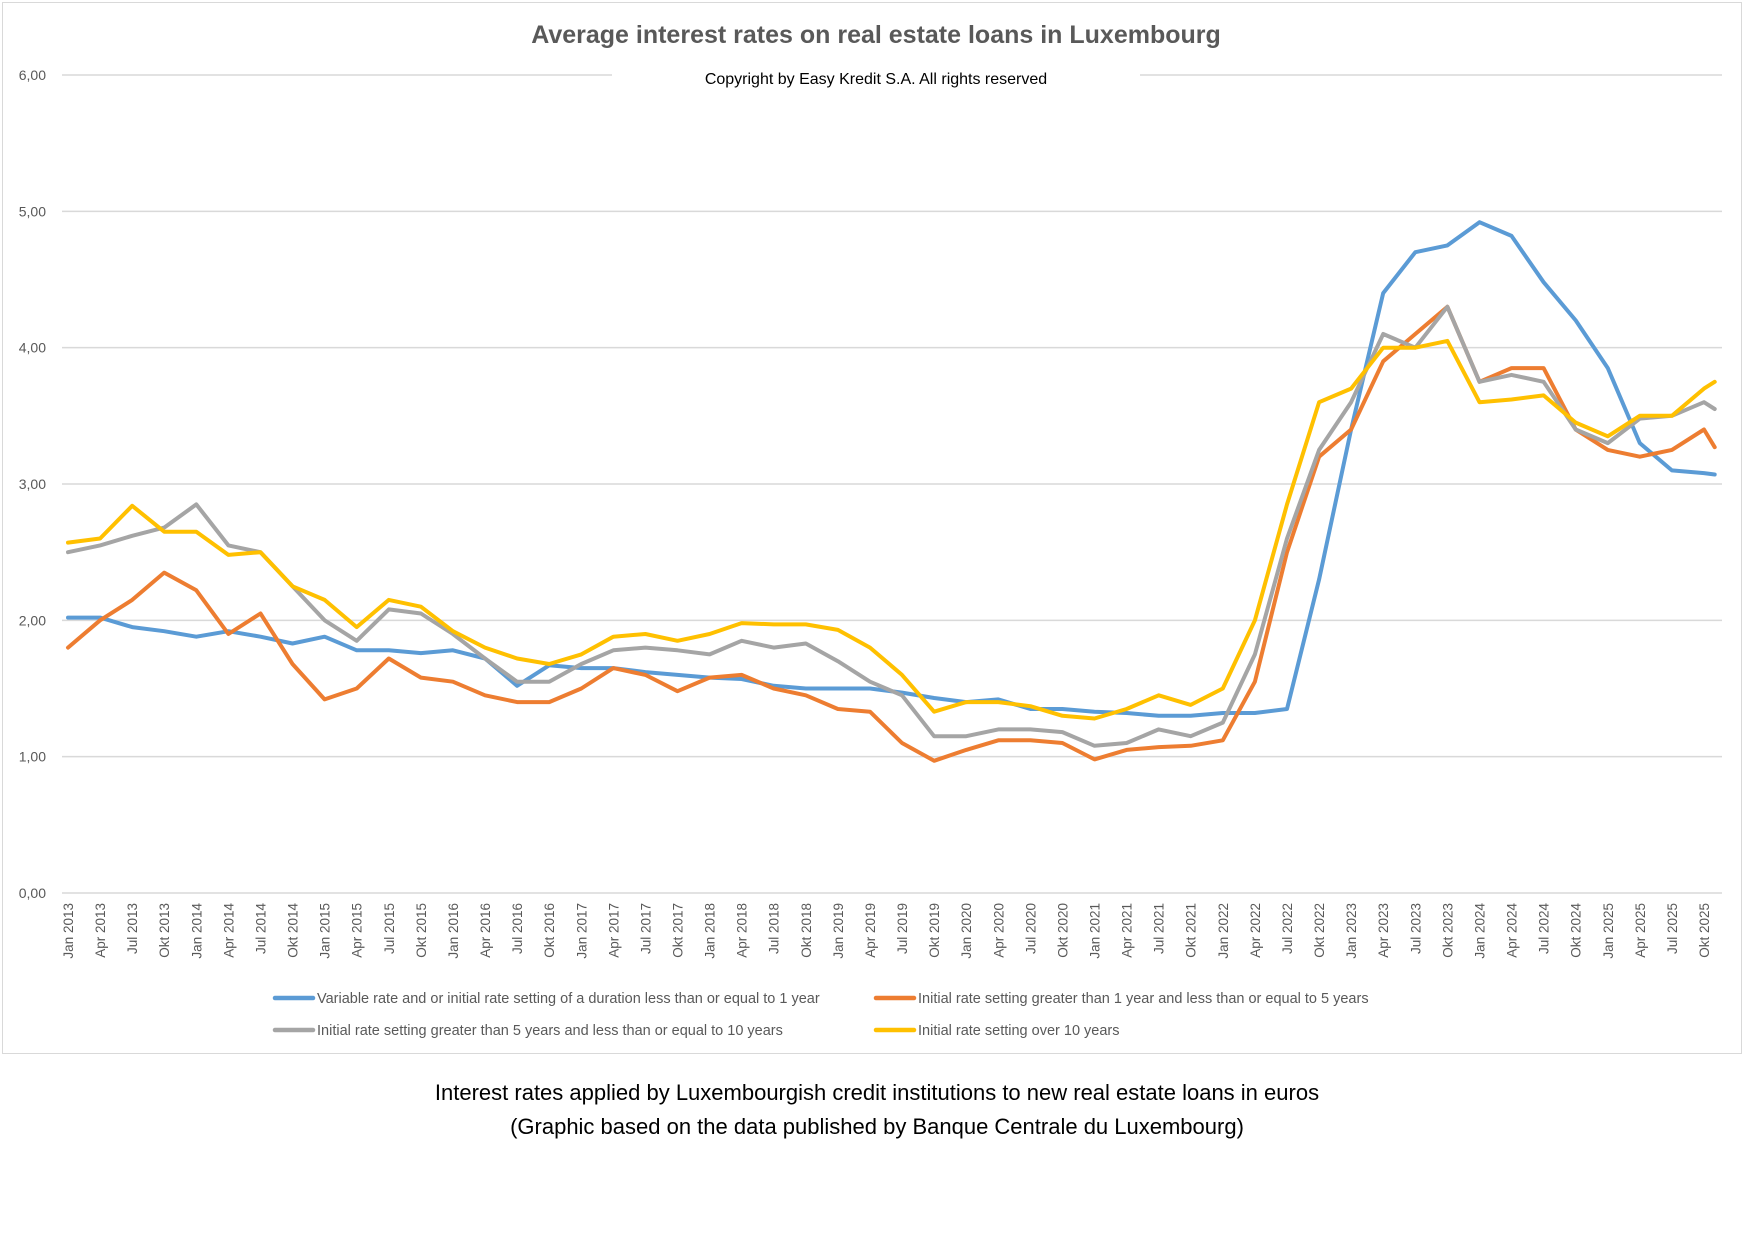  Describe the element at coordinates (164, 930) in the screenshot. I see `x-tick-label: Okt 2013` at that location.